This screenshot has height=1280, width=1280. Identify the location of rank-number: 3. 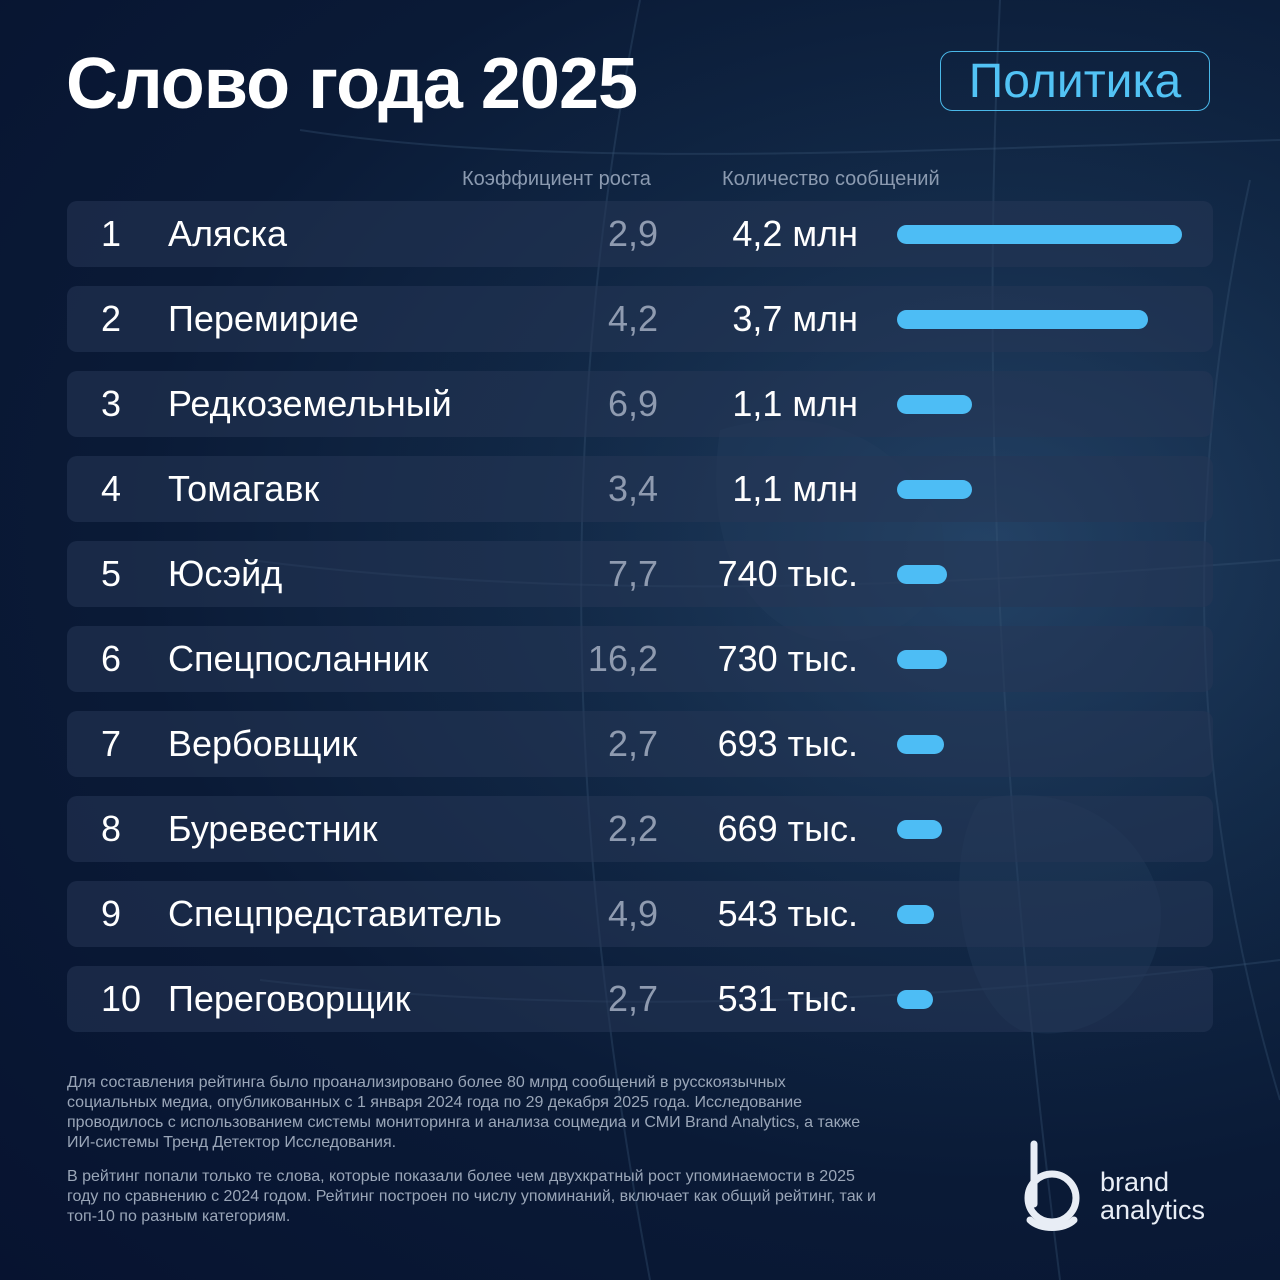
(111, 403).